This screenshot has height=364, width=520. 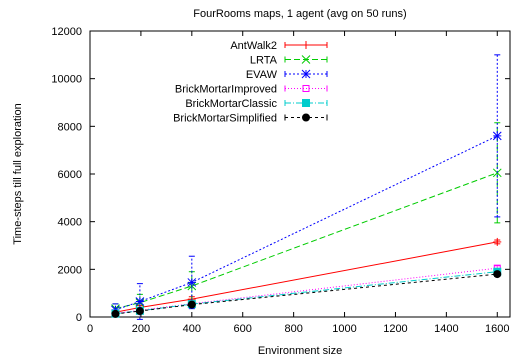 What do you see at coordinates (70, 175) in the screenshot?
I see `y-tick-label: 6000` at bounding box center [70, 175].